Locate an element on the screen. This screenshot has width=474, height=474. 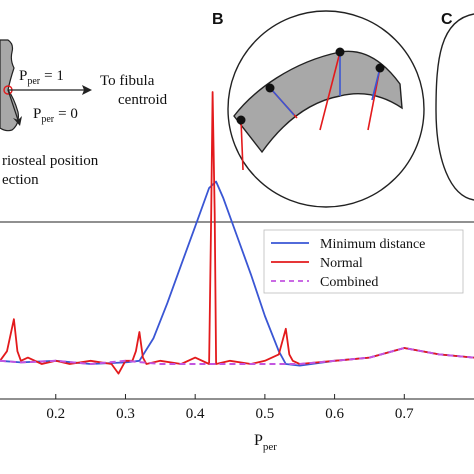
svg-text:Pper= 1: Pper = 1 is located at coordinates (41, 77).